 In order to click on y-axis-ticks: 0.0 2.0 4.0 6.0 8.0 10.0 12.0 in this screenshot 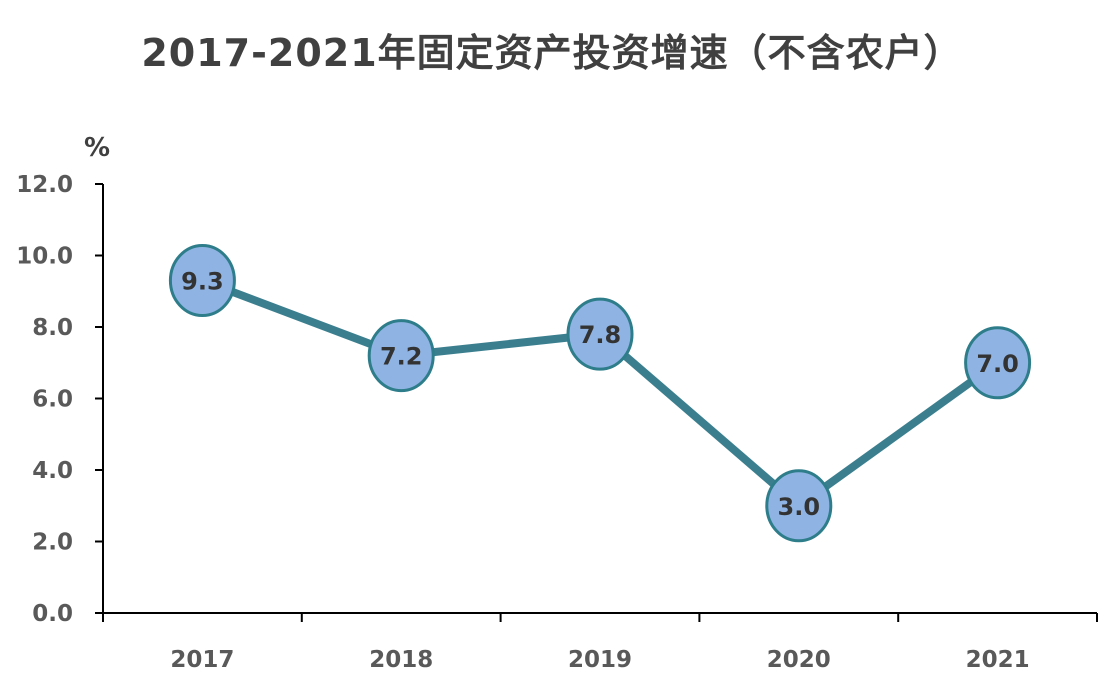, I will do `click(59, 399)`.